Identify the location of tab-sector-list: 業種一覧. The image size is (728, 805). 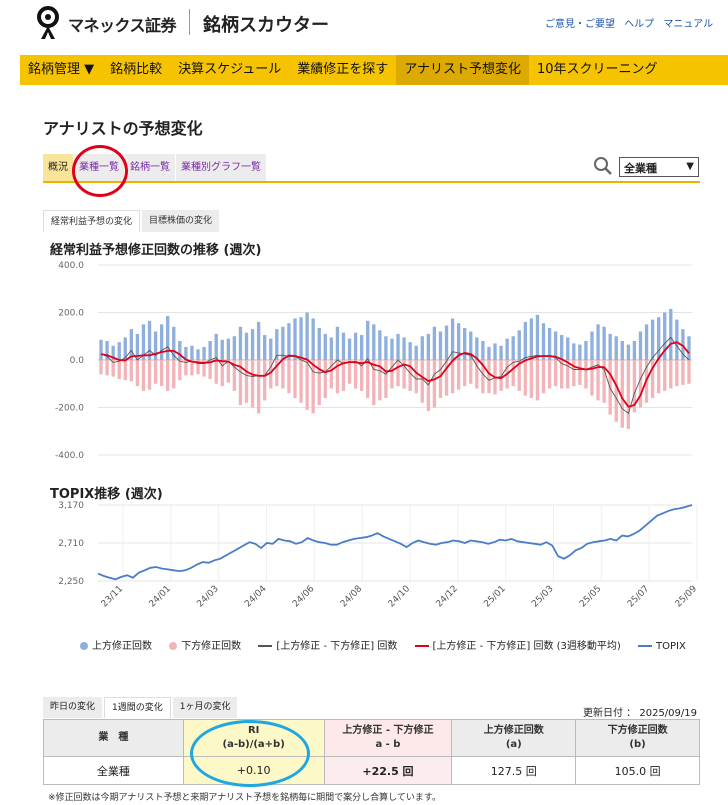
(99, 168).